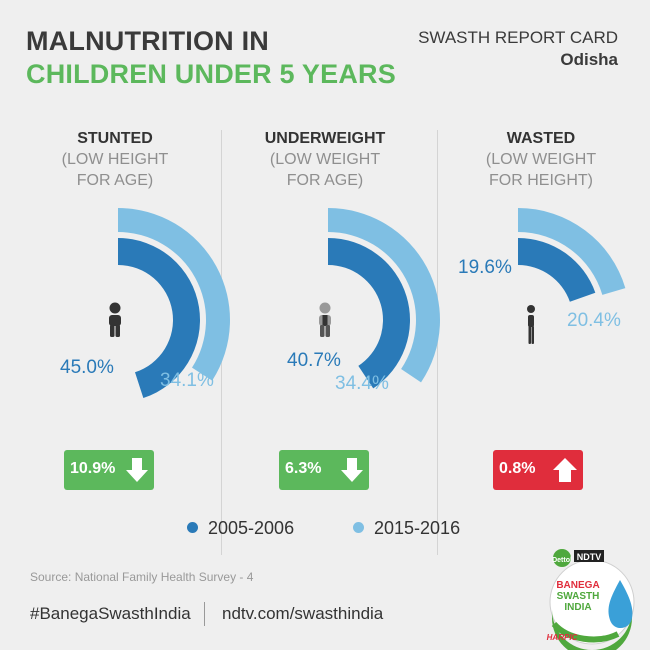 The image size is (650, 650). I want to click on logo-line2: SWASTH, so click(578, 596).